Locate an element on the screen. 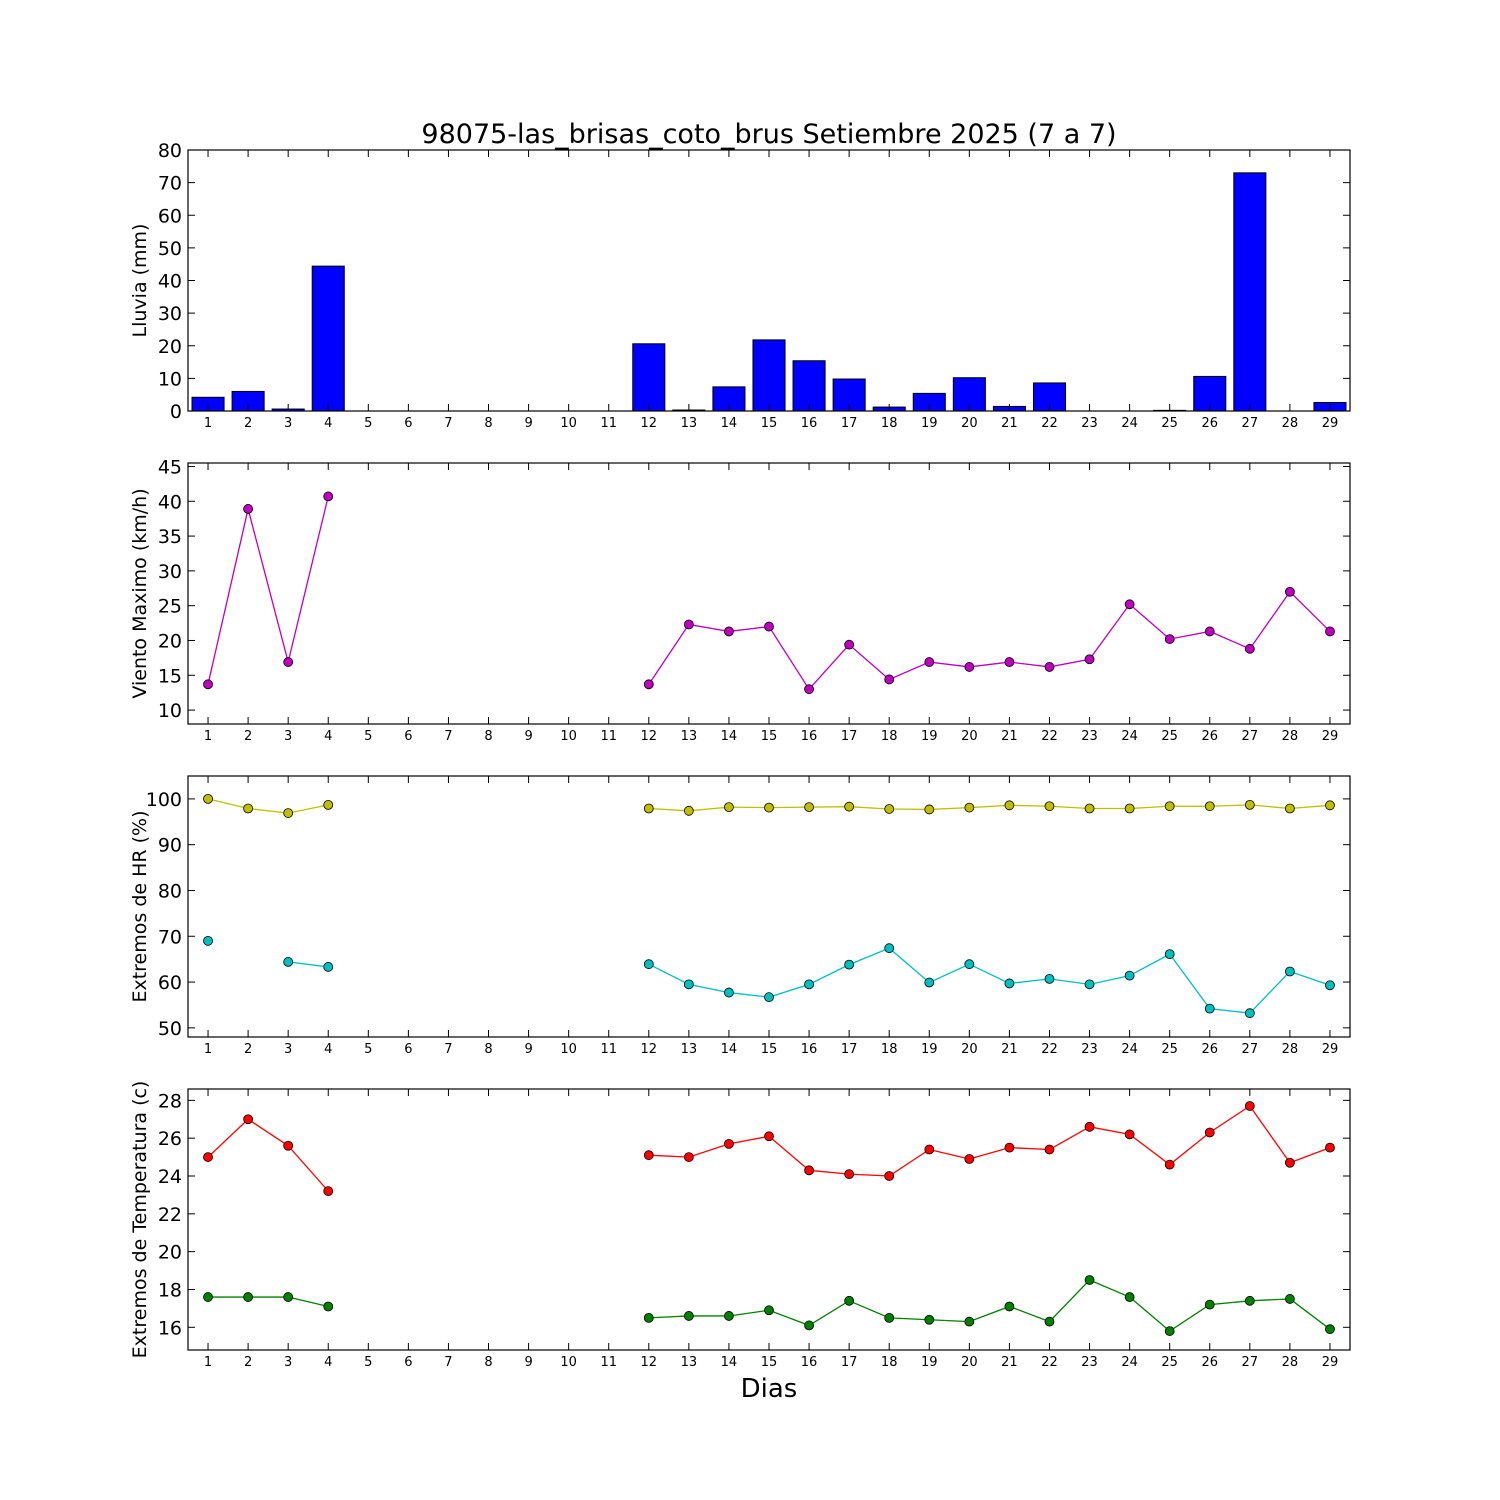  humidity-xtick-label-20: 20 is located at coordinates (969, 1049).